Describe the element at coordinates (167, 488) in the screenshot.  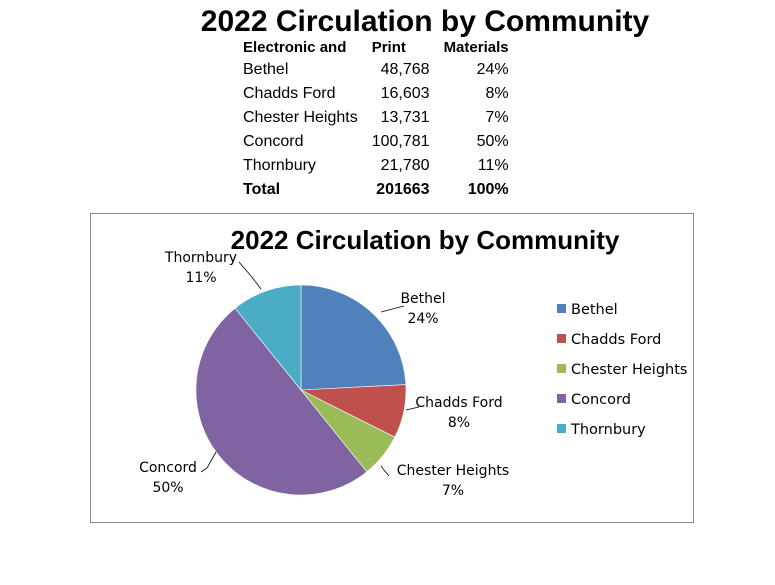
I see `slice-label-percent: 50%` at that location.